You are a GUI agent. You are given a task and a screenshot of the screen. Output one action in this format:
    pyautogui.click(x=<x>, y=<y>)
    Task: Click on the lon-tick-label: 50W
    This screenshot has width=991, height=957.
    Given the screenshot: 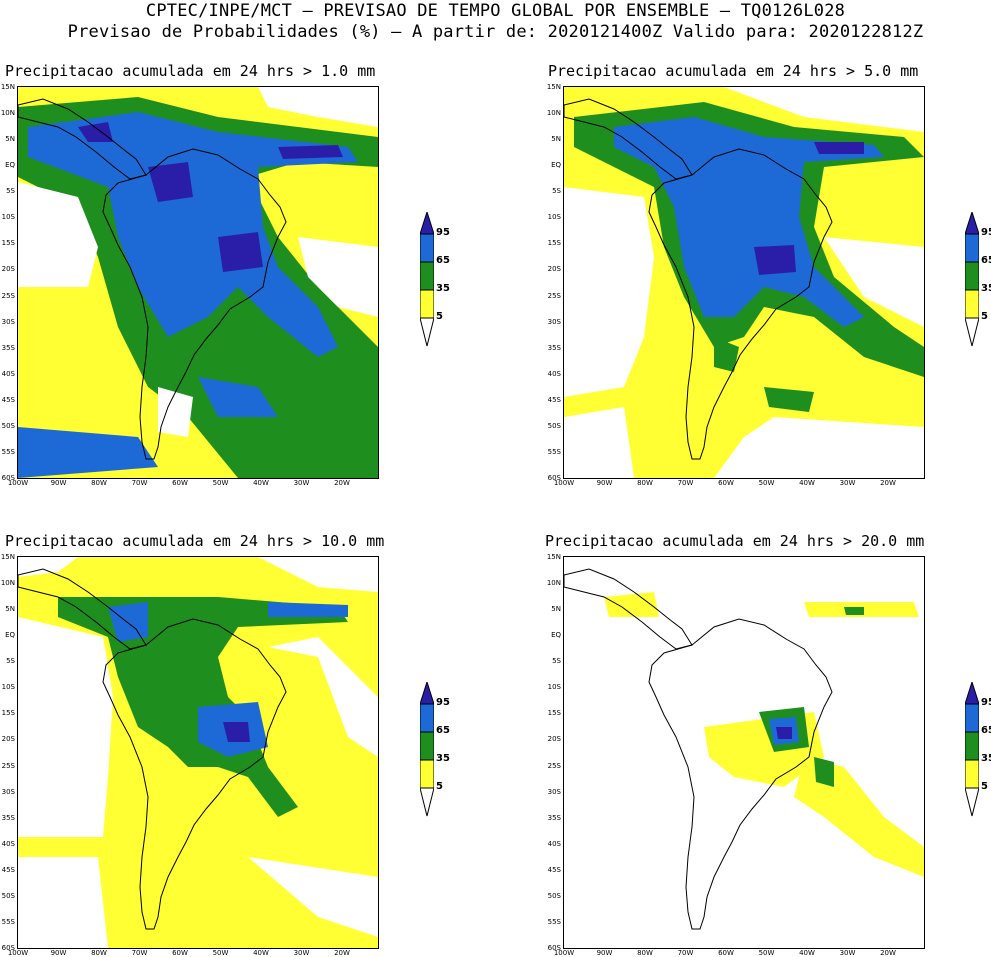 What is the action you would take?
    pyautogui.click(x=220, y=953)
    